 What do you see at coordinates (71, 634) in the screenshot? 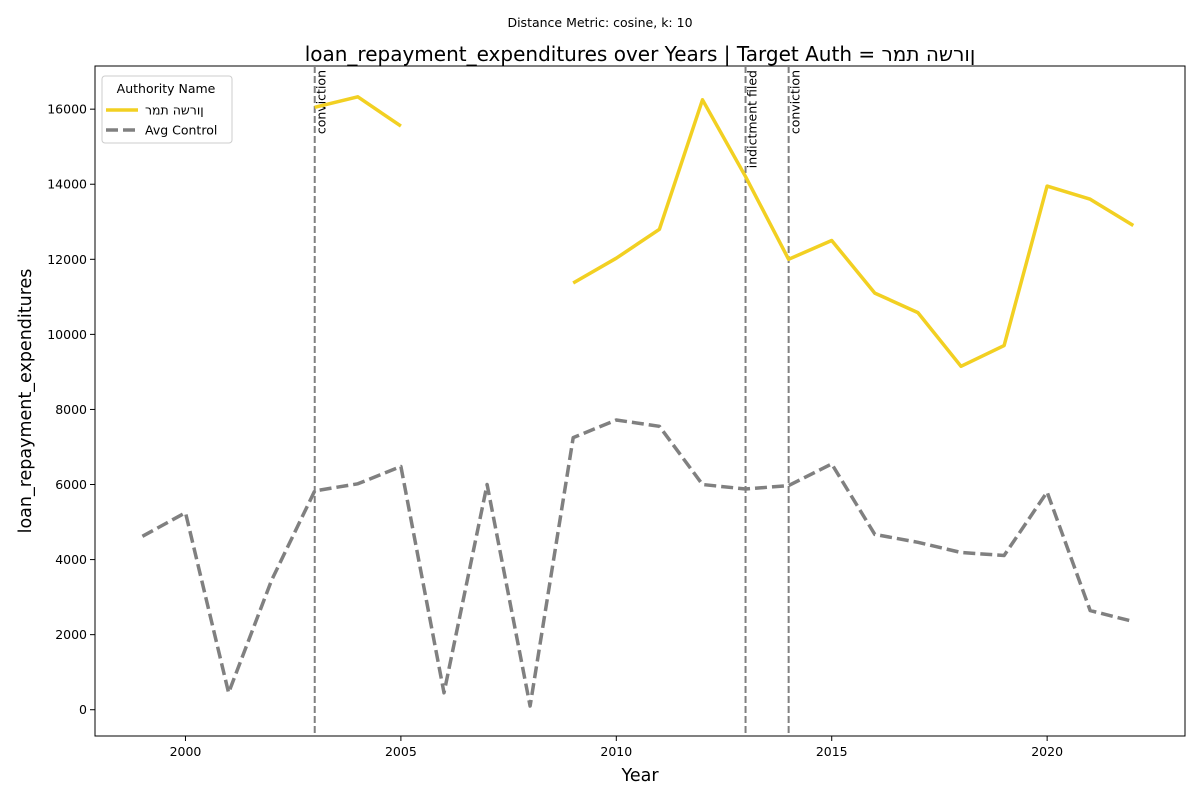
I see `y-tick-label: 2000` at bounding box center [71, 634].